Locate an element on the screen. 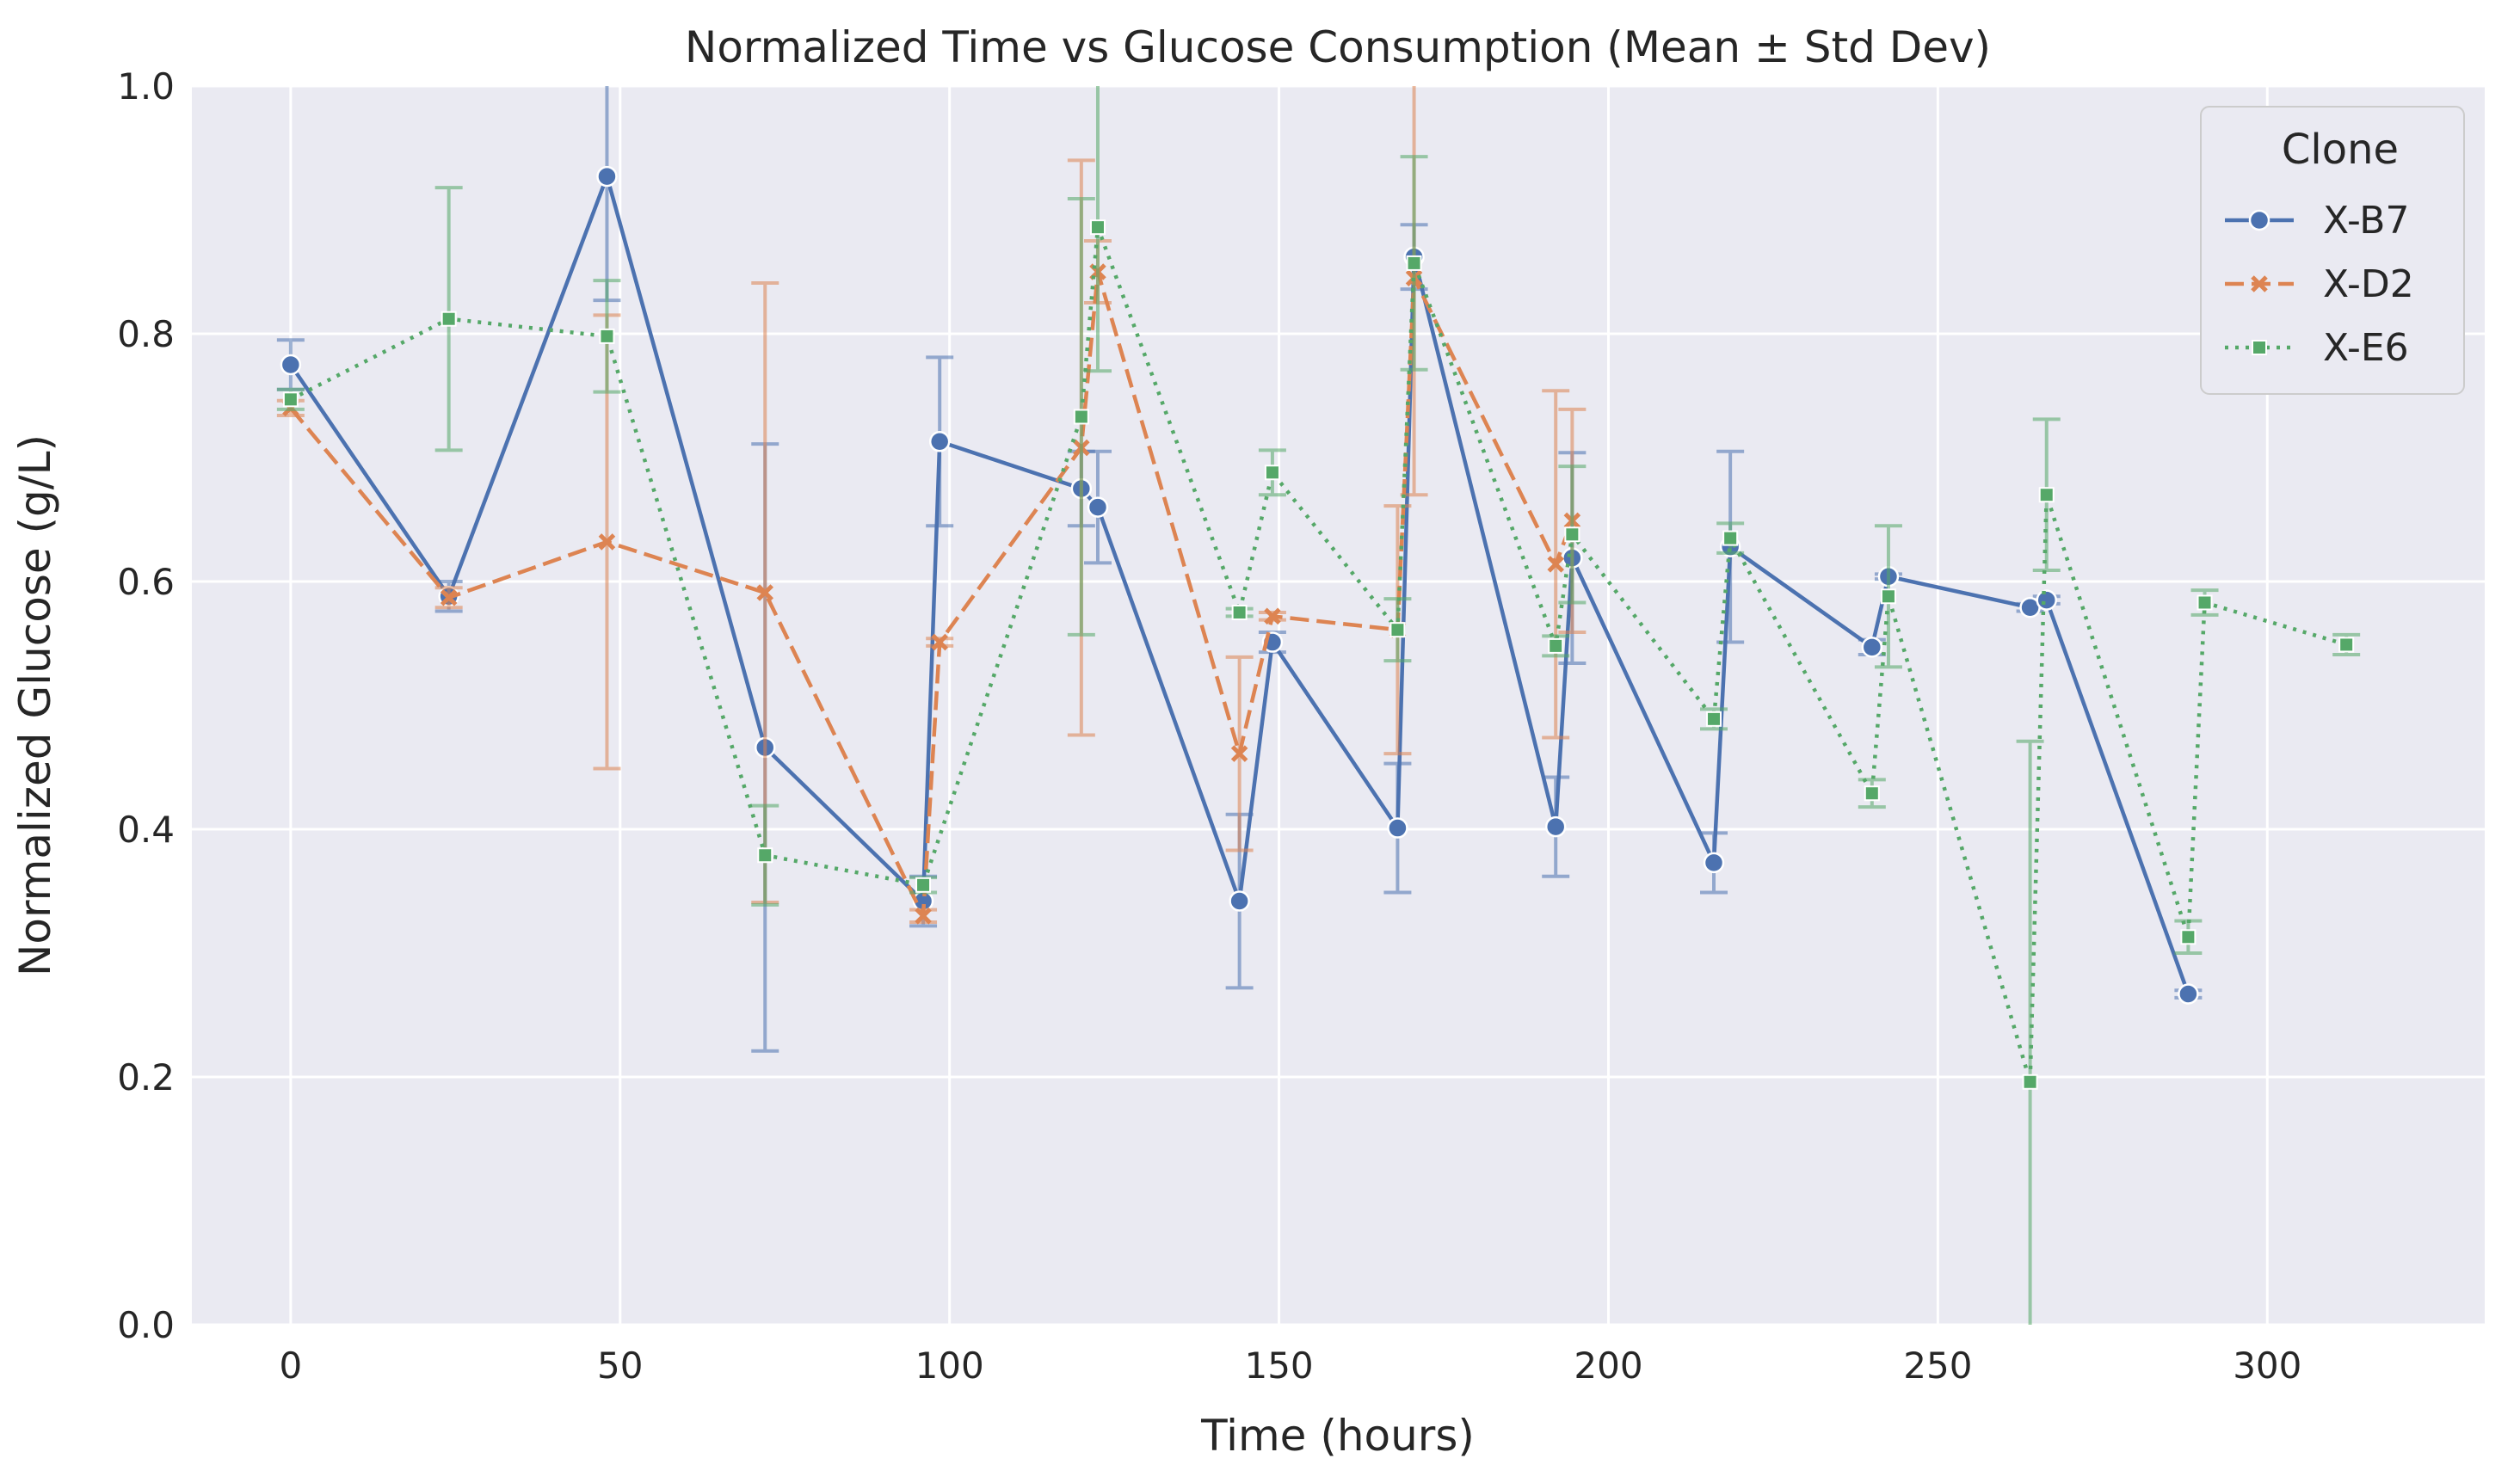 The width and height of the screenshot is (2520, 1483). legend-label: X-E6 is located at coordinates (2366, 348).